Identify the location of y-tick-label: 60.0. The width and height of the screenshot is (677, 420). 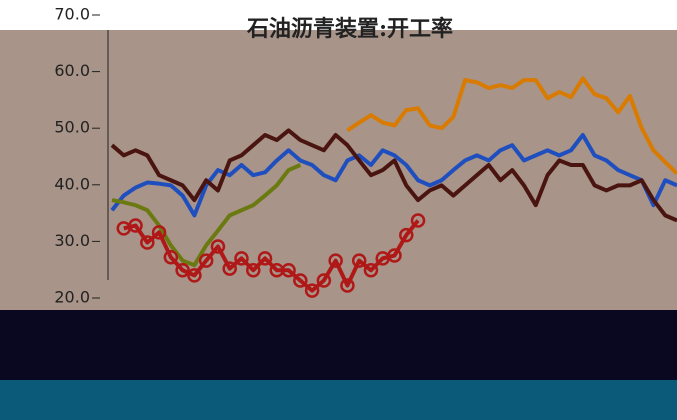
(72, 70).